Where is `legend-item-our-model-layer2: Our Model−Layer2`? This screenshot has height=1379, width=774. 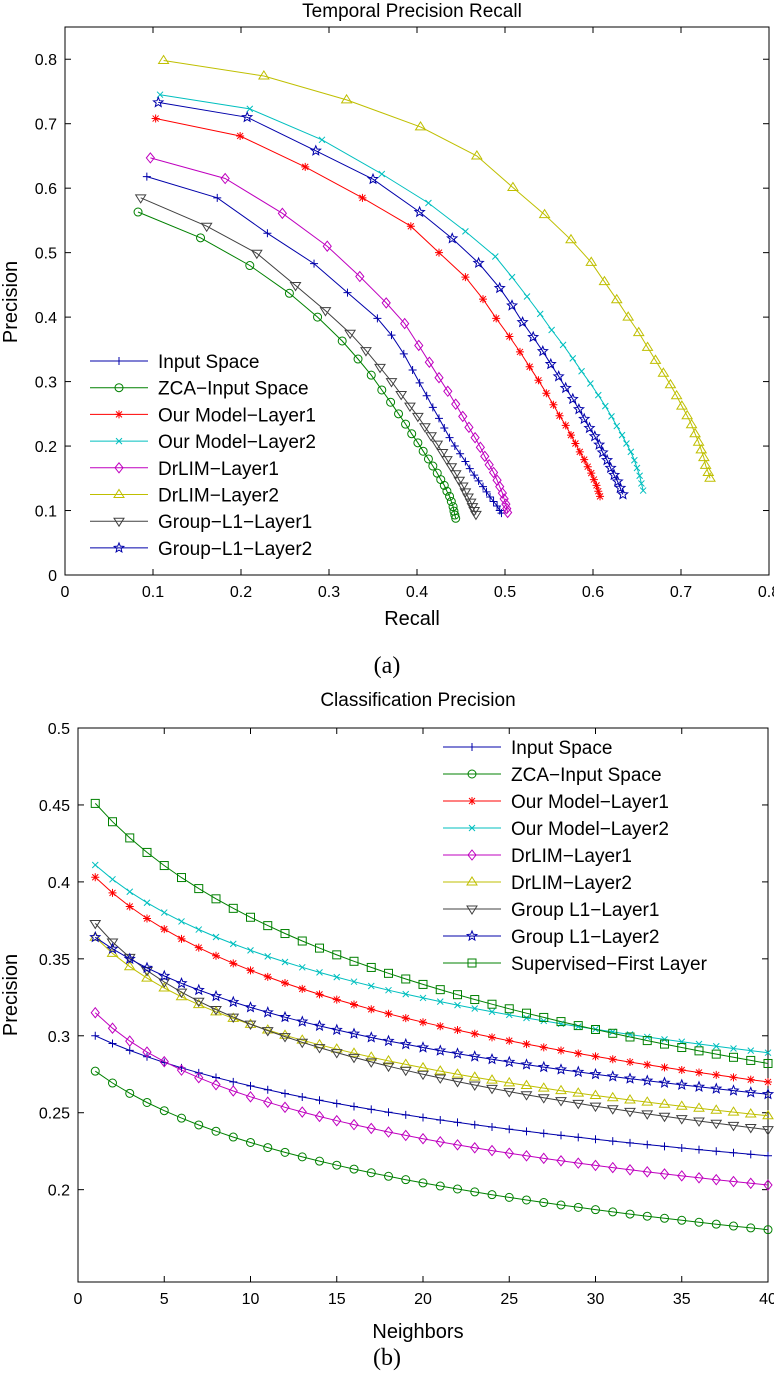
legend-item-our-model-layer2: Our Model−Layer2 is located at coordinates (556, 829).